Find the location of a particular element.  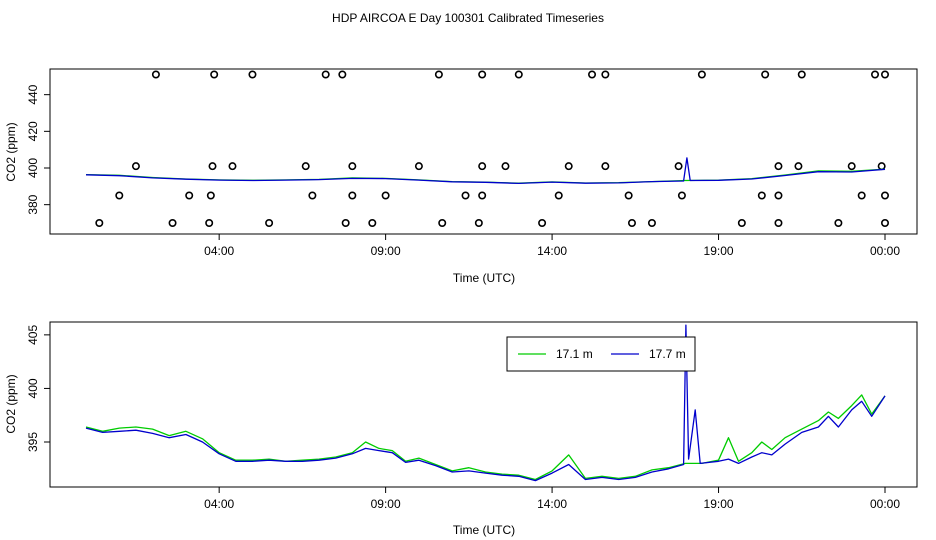

y-tick-label-top: 400 is located at coordinates (33, 168).